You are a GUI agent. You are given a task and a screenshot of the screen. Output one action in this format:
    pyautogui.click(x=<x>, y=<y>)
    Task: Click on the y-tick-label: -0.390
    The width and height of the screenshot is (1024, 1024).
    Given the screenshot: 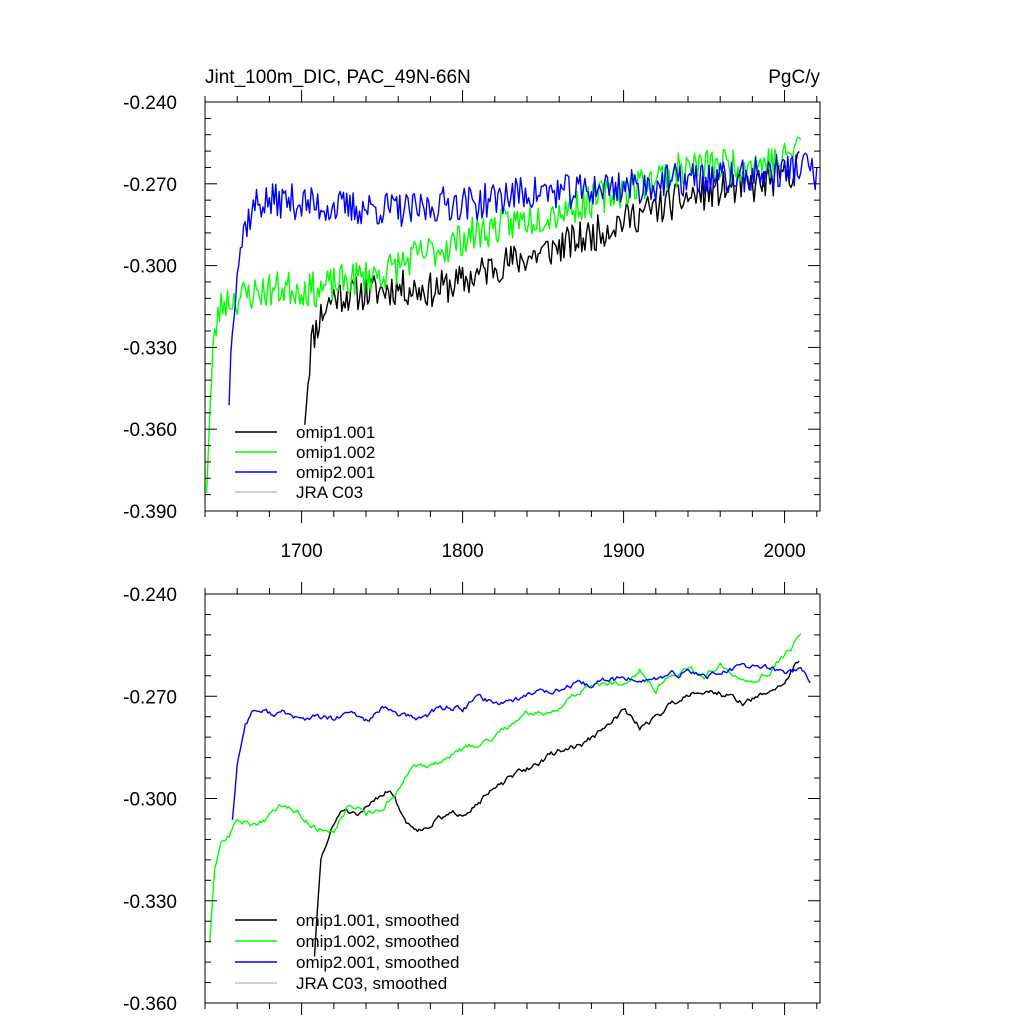 What is the action you would take?
    pyautogui.click(x=150, y=512)
    